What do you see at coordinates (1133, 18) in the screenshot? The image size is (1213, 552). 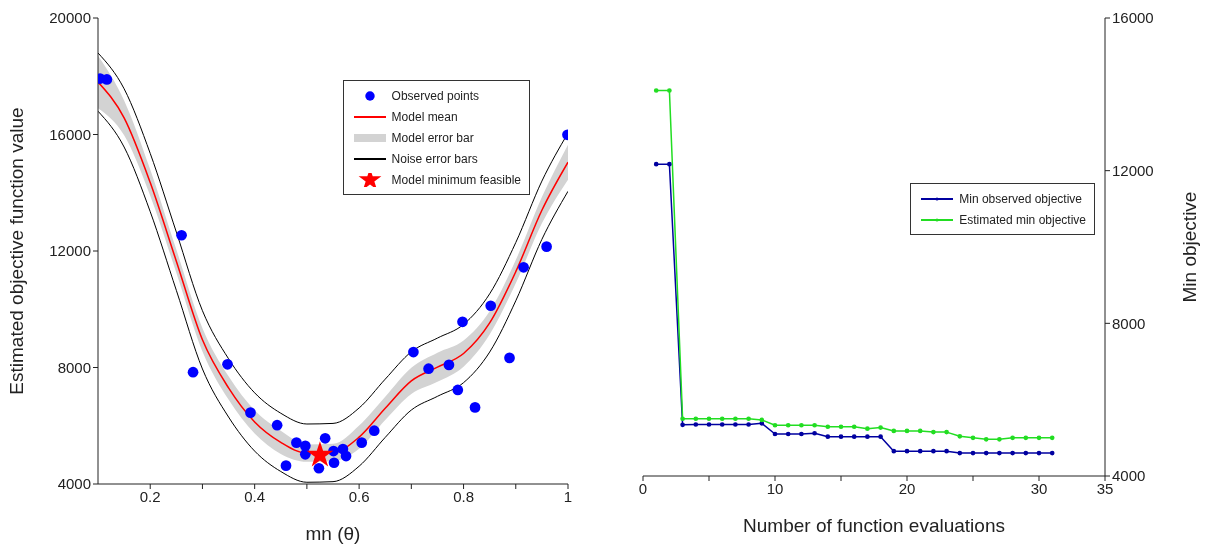 I see `y2-tick-label: 16000` at bounding box center [1133, 18].